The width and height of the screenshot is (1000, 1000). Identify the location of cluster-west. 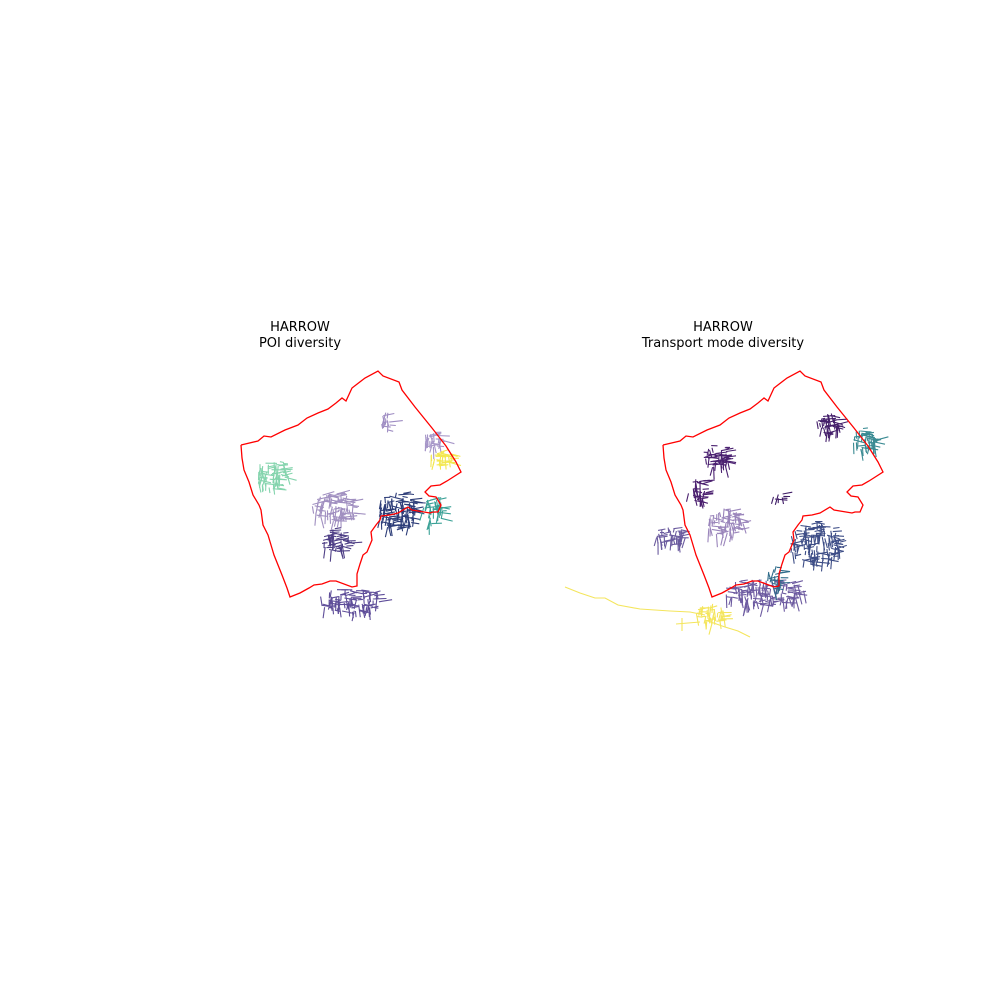
(700, 494).